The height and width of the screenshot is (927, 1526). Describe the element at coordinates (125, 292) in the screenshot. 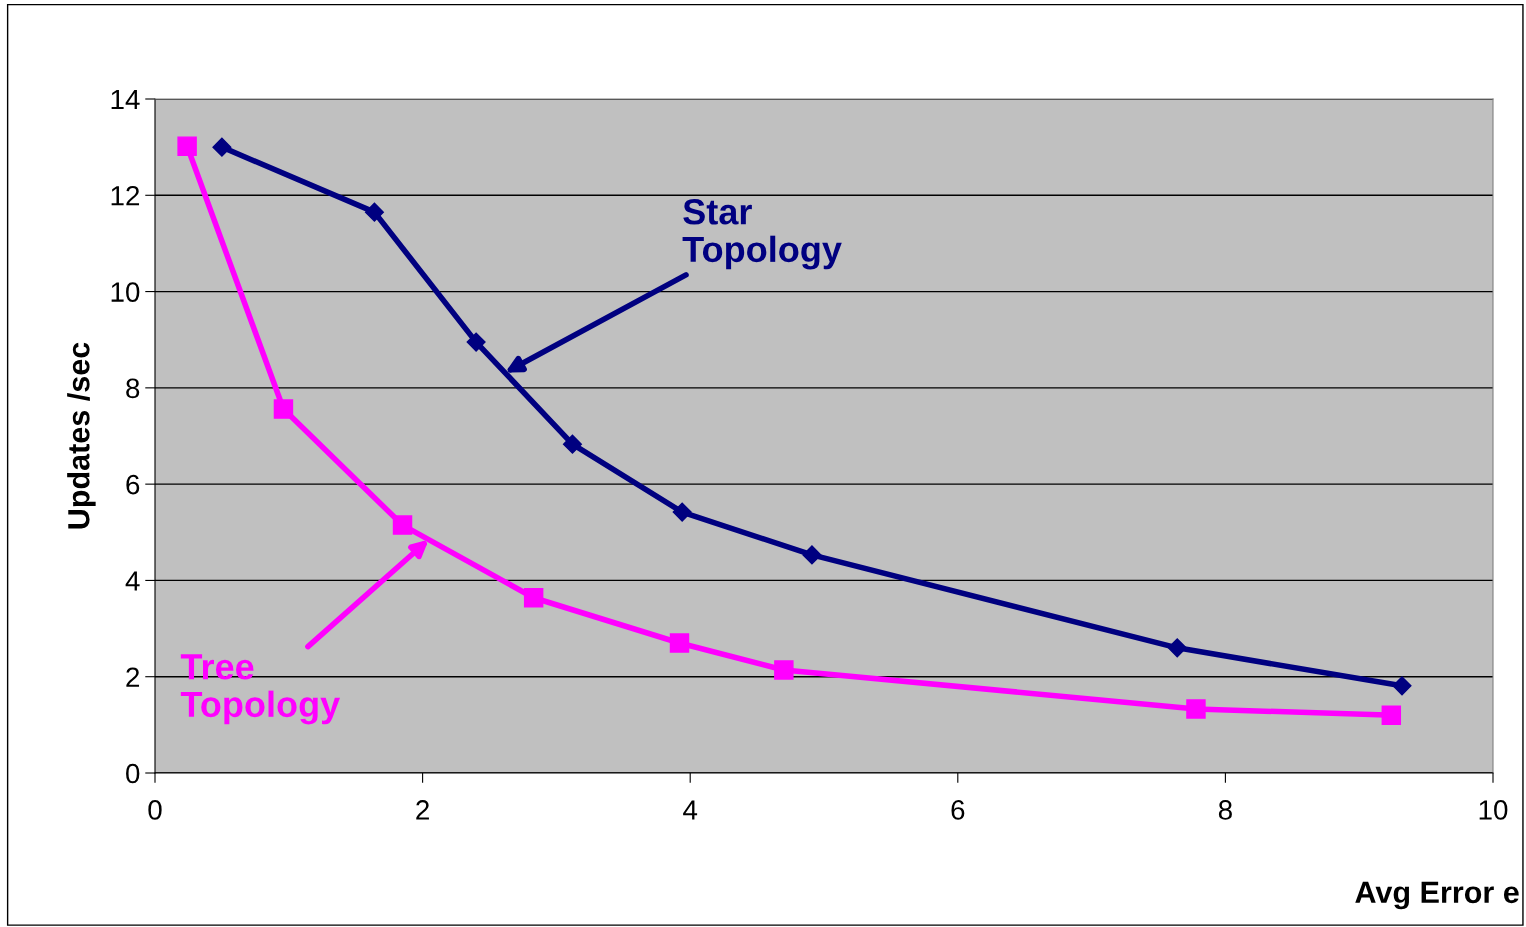

I see `y-tick-label: 10` at that location.